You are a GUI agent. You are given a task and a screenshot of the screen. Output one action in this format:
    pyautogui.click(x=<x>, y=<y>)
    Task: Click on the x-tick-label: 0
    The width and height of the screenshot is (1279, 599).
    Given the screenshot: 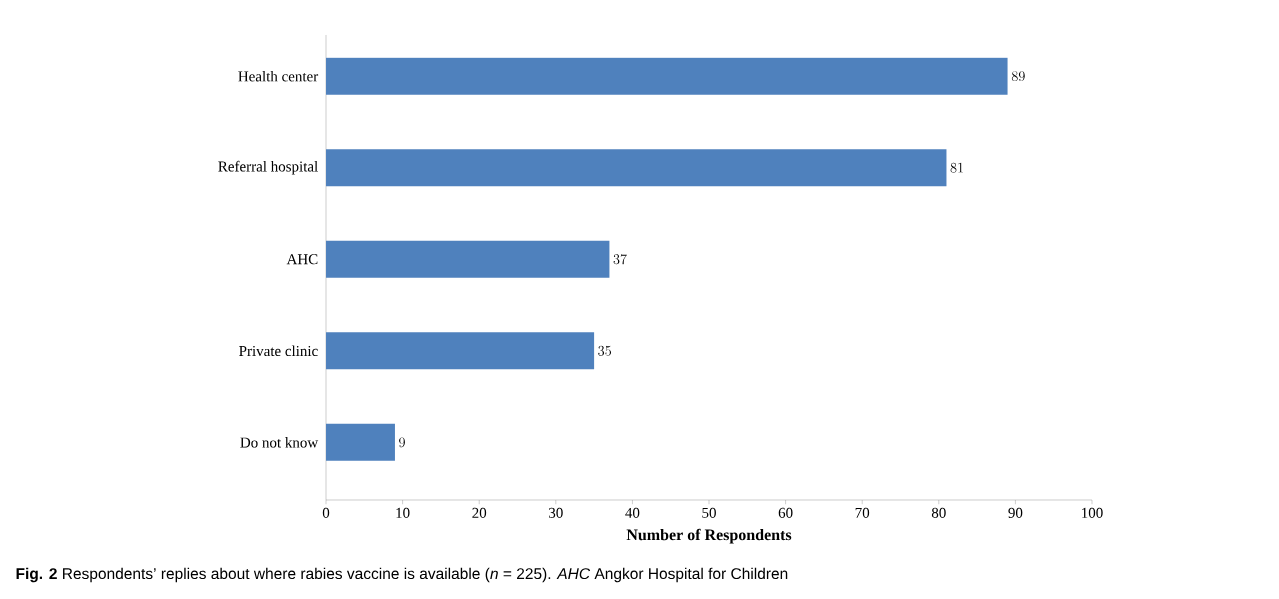 What is the action you would take?
    pyautogui.click(x=326, y=512)
    